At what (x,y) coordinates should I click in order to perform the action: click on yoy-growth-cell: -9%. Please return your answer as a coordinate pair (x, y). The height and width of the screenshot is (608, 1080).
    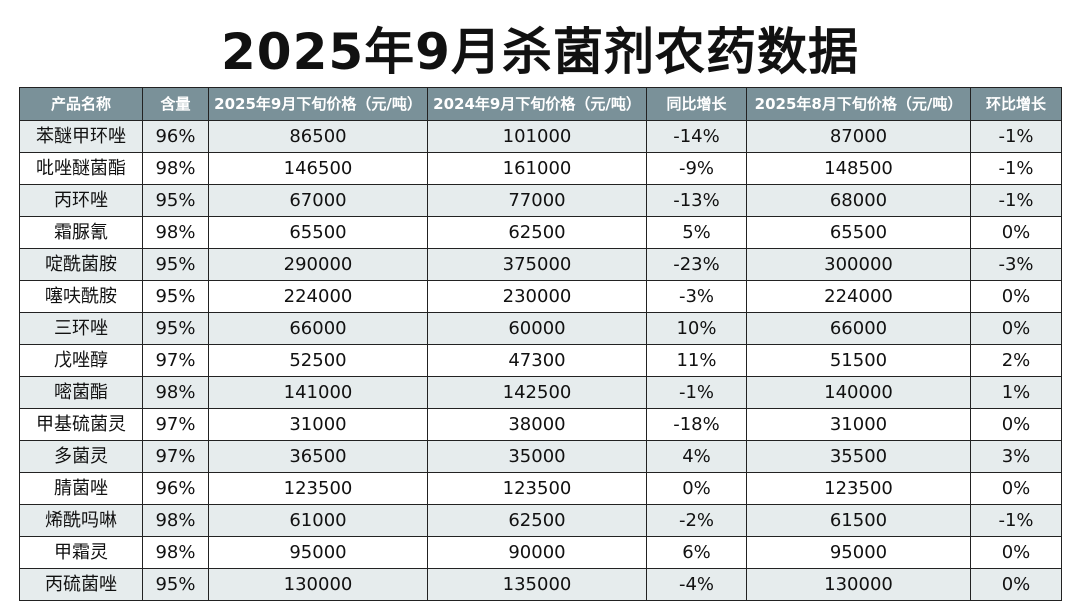
    Looking at the image, I should click on (696, 168).